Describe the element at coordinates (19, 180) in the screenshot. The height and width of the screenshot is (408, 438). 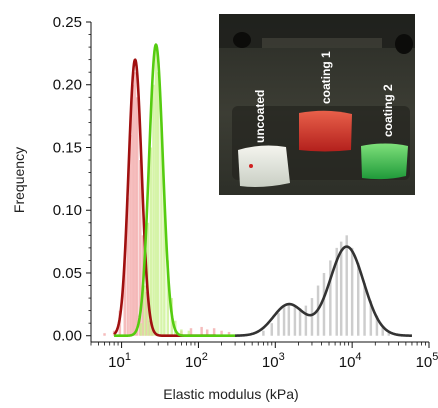
I see `y-axis-title: Frequency` at that location.